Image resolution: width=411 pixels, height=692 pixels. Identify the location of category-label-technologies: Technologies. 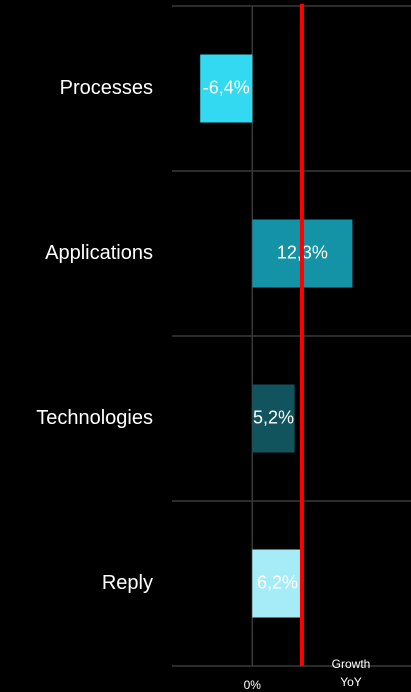
(94, 418).